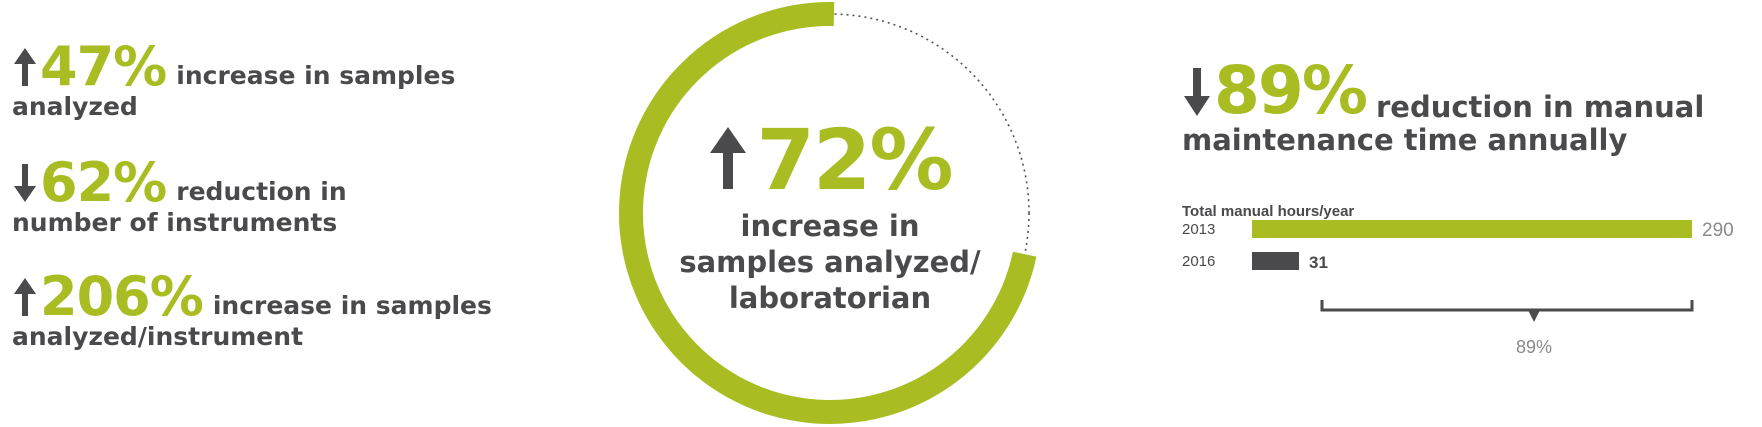  What do you see at coordinates (75, 106) in the screenshot?
I see `stat-label-line2: analyzed` at bounding box center [75, 106].